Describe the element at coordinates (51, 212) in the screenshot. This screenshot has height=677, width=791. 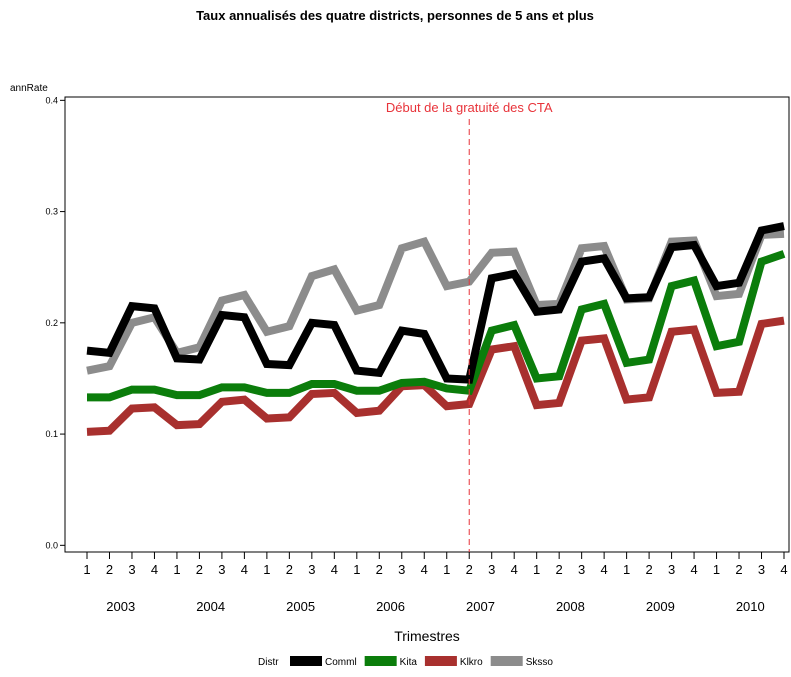
I see `y-tick-label: 0.3` at that location.